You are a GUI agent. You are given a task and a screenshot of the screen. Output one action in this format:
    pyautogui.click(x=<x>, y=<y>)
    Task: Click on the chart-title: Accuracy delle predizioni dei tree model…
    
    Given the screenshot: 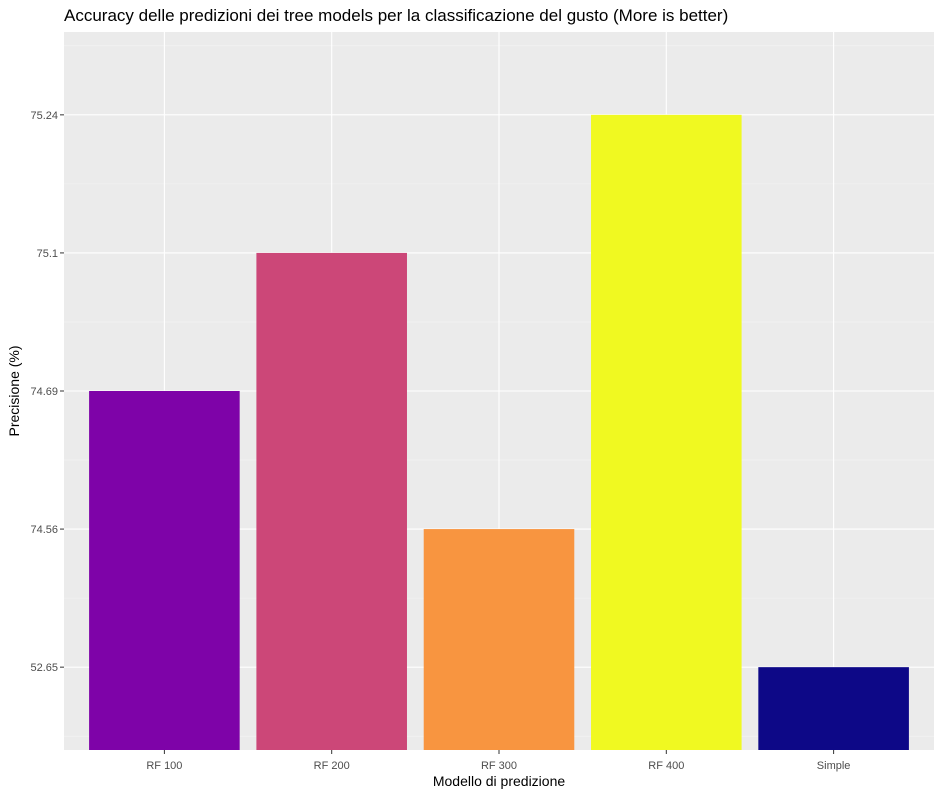 What is the action you would take?
    pyautogui.click(x=396, y=15)
    